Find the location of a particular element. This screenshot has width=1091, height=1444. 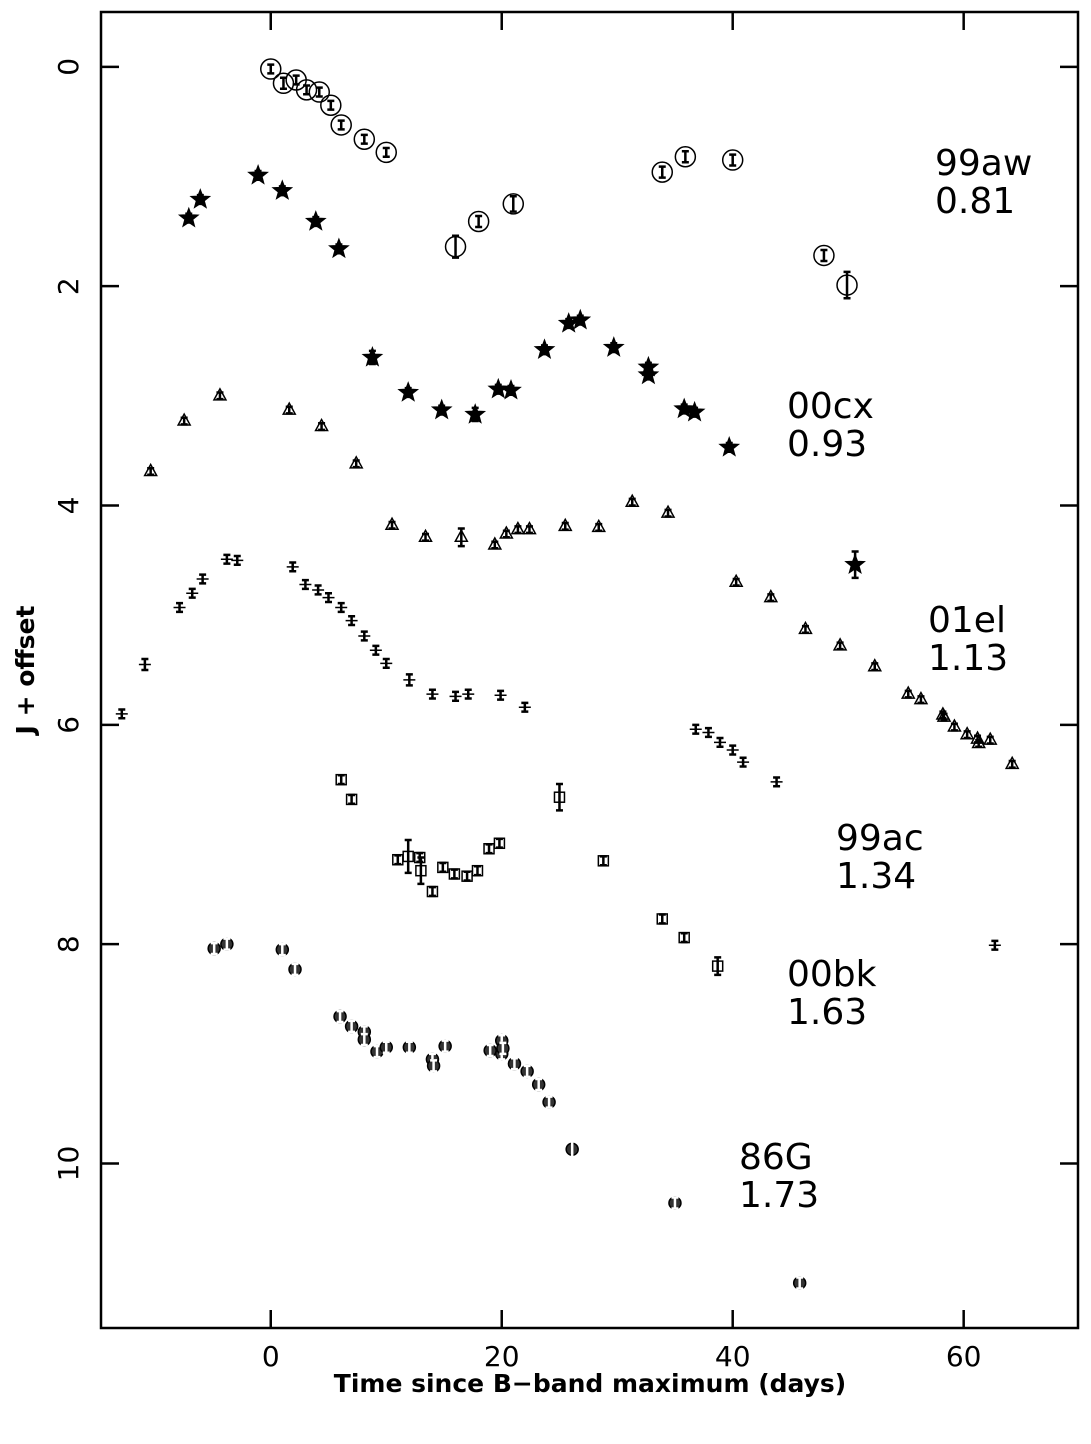

series-name: 99aw is located at coordinates (983, 163).